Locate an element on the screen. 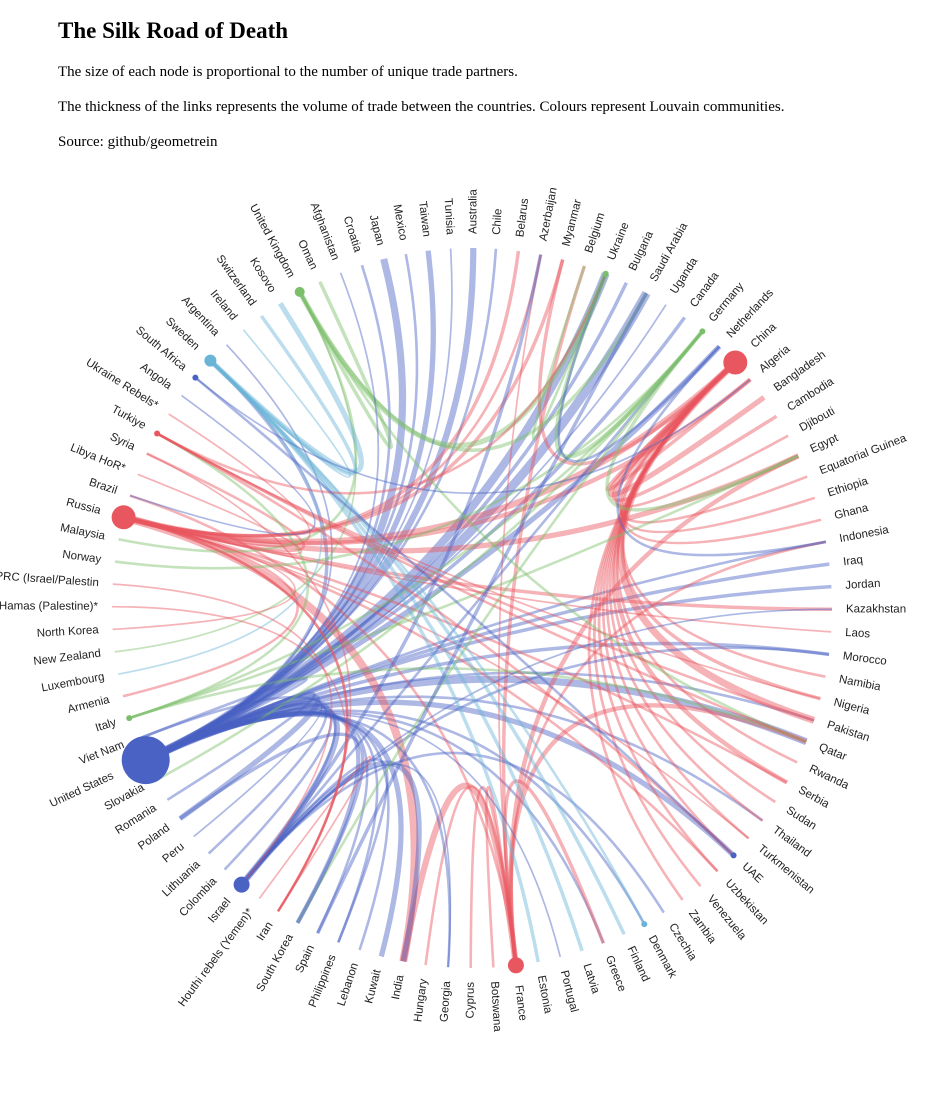 This screenshot has height=1120, width=945. node-south-africa is located at coordinates (195, 377).